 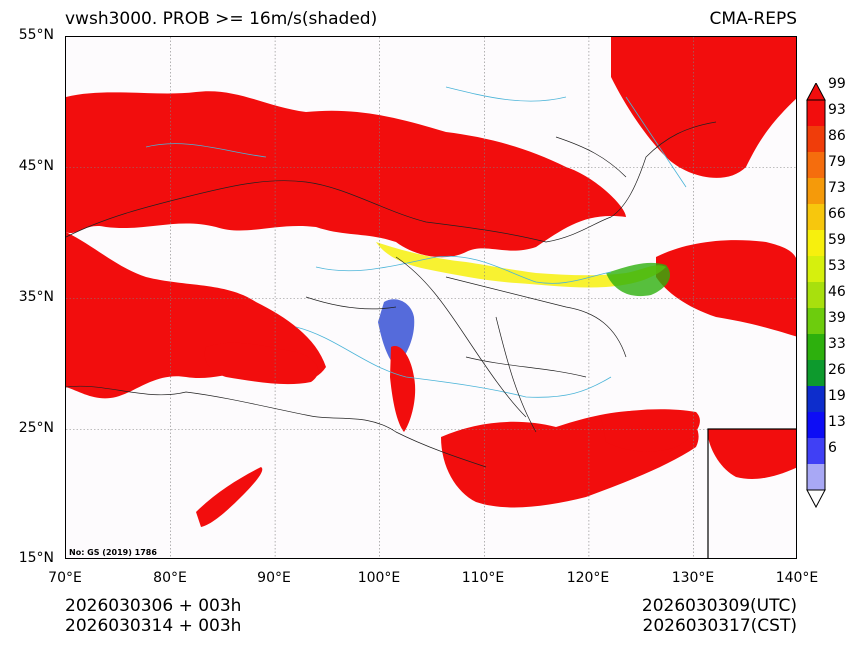 What do you see at coordinates (650, 430) in the screenshot?
I see `shade-taiwan-sea` at bounding box center [650, 430].